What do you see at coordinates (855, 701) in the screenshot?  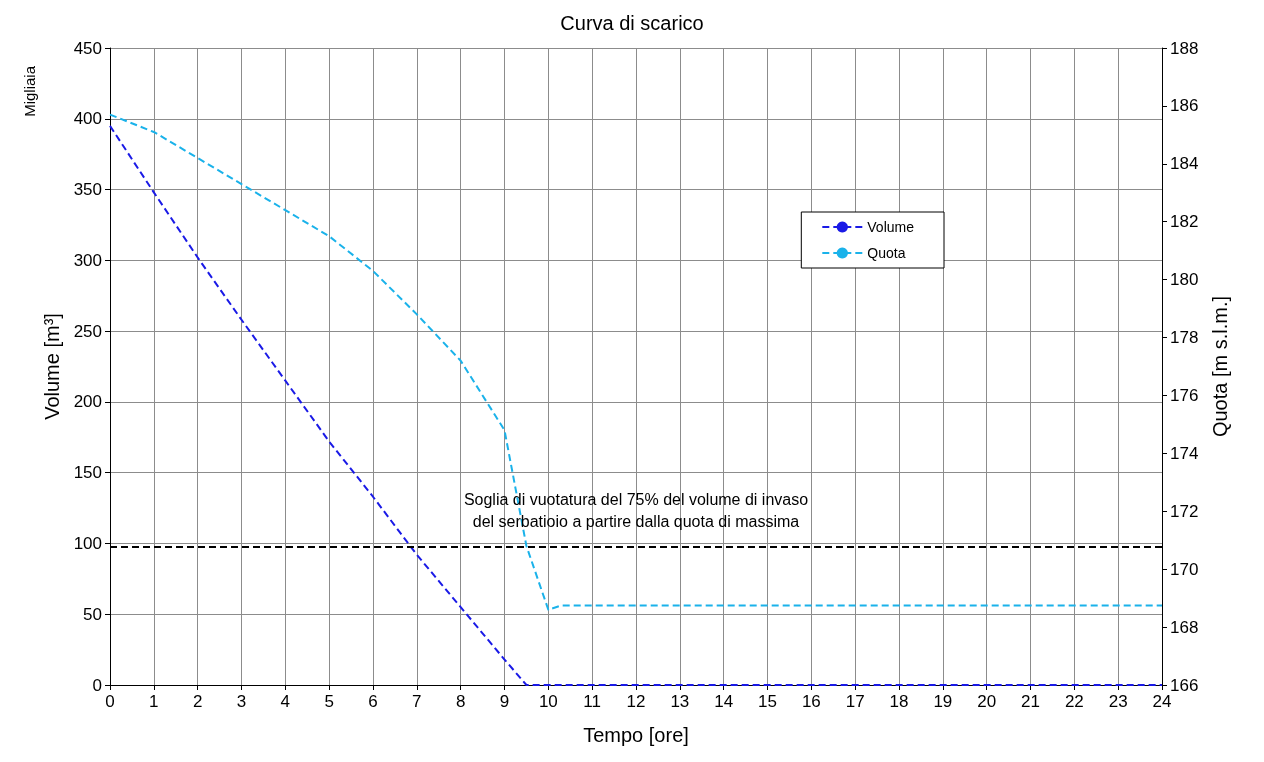 I see `x-tick-label: 17` at bounding box center [855, 701].